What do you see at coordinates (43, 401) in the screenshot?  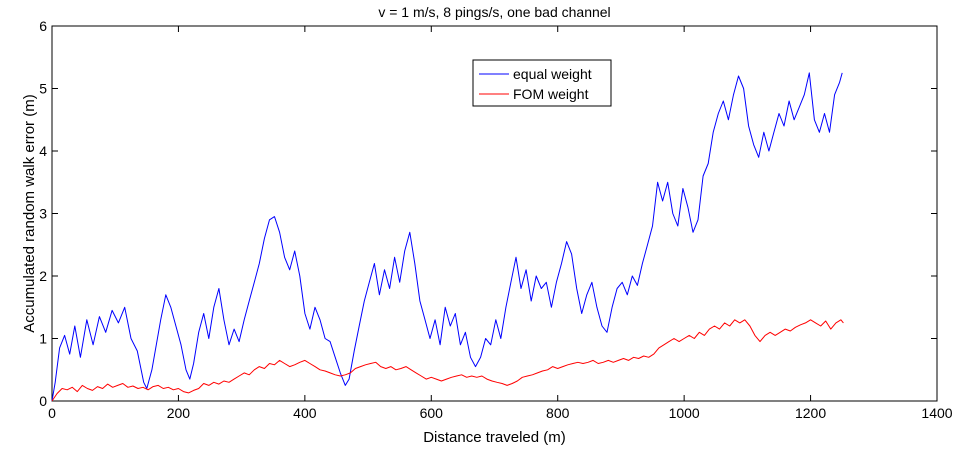 I see `y-tick-label: 0` at bounding box center [43, 401].